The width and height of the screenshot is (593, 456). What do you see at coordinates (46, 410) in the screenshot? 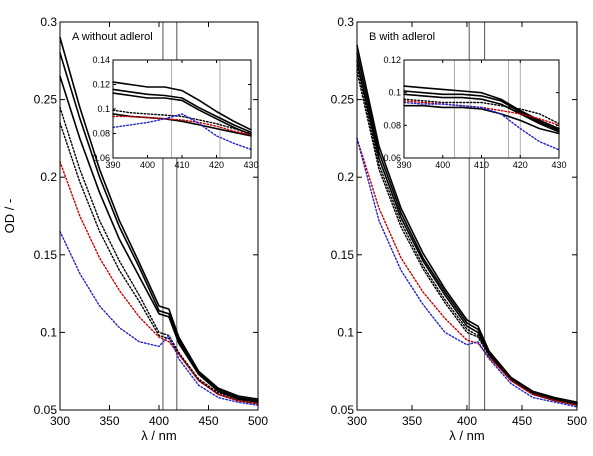
I see `panel-a-y-tick-label: 0.05` at bounding box center [46, 410].